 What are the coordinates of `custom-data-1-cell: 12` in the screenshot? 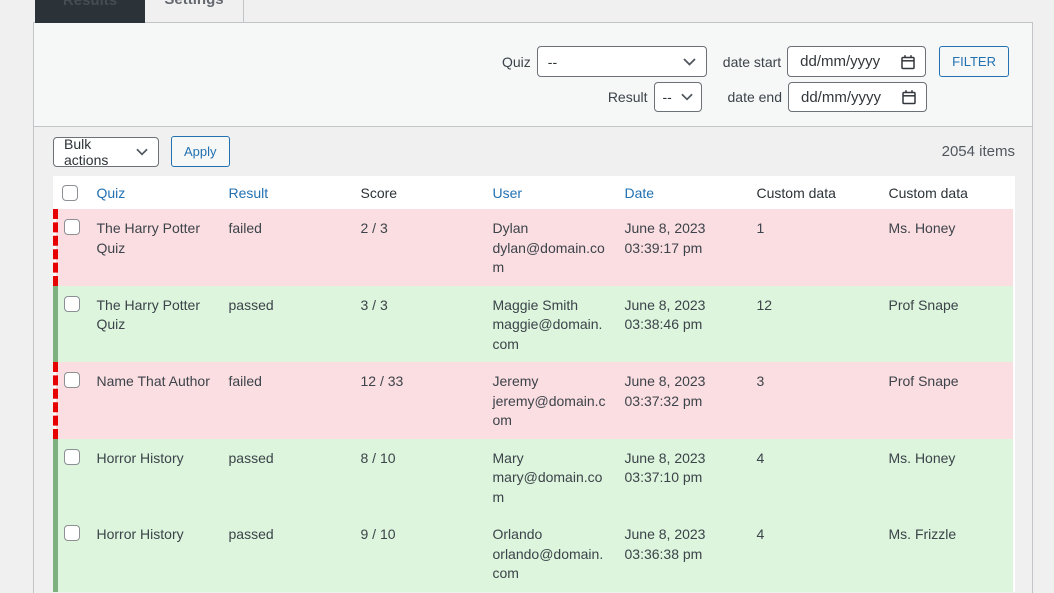 It's located at (814, 323).